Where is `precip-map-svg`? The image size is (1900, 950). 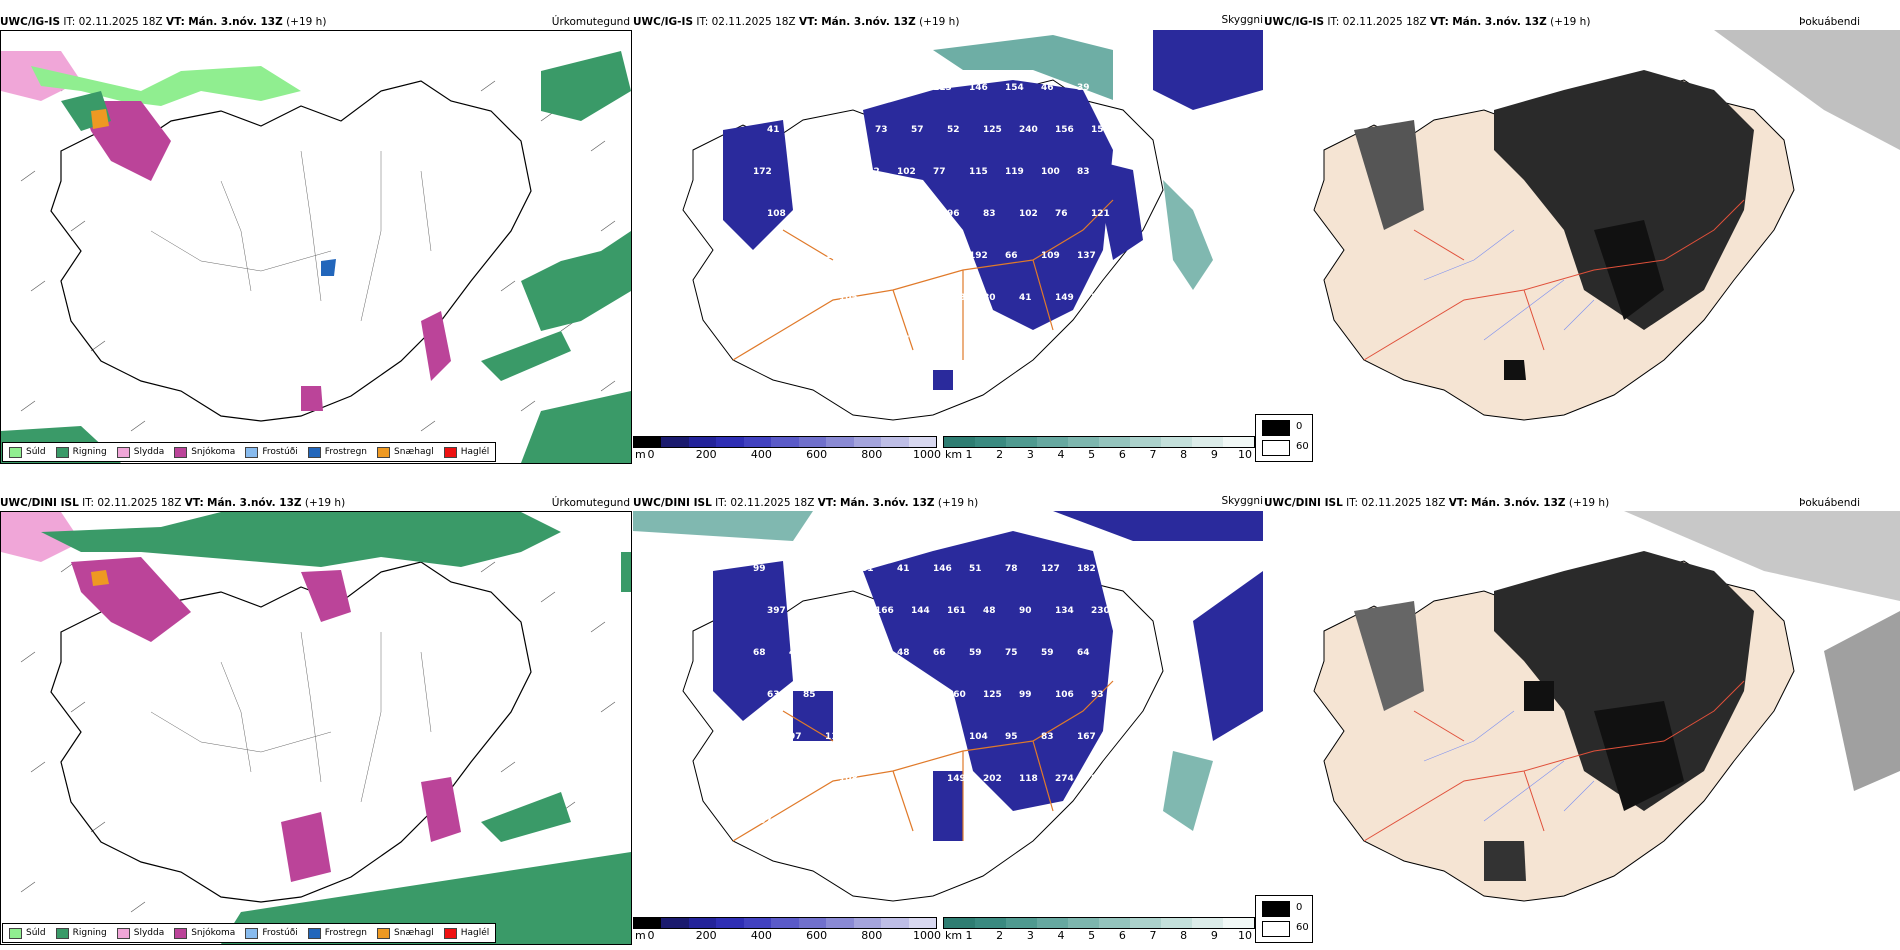
precip-map-svg is located at coordinates (316, 257).